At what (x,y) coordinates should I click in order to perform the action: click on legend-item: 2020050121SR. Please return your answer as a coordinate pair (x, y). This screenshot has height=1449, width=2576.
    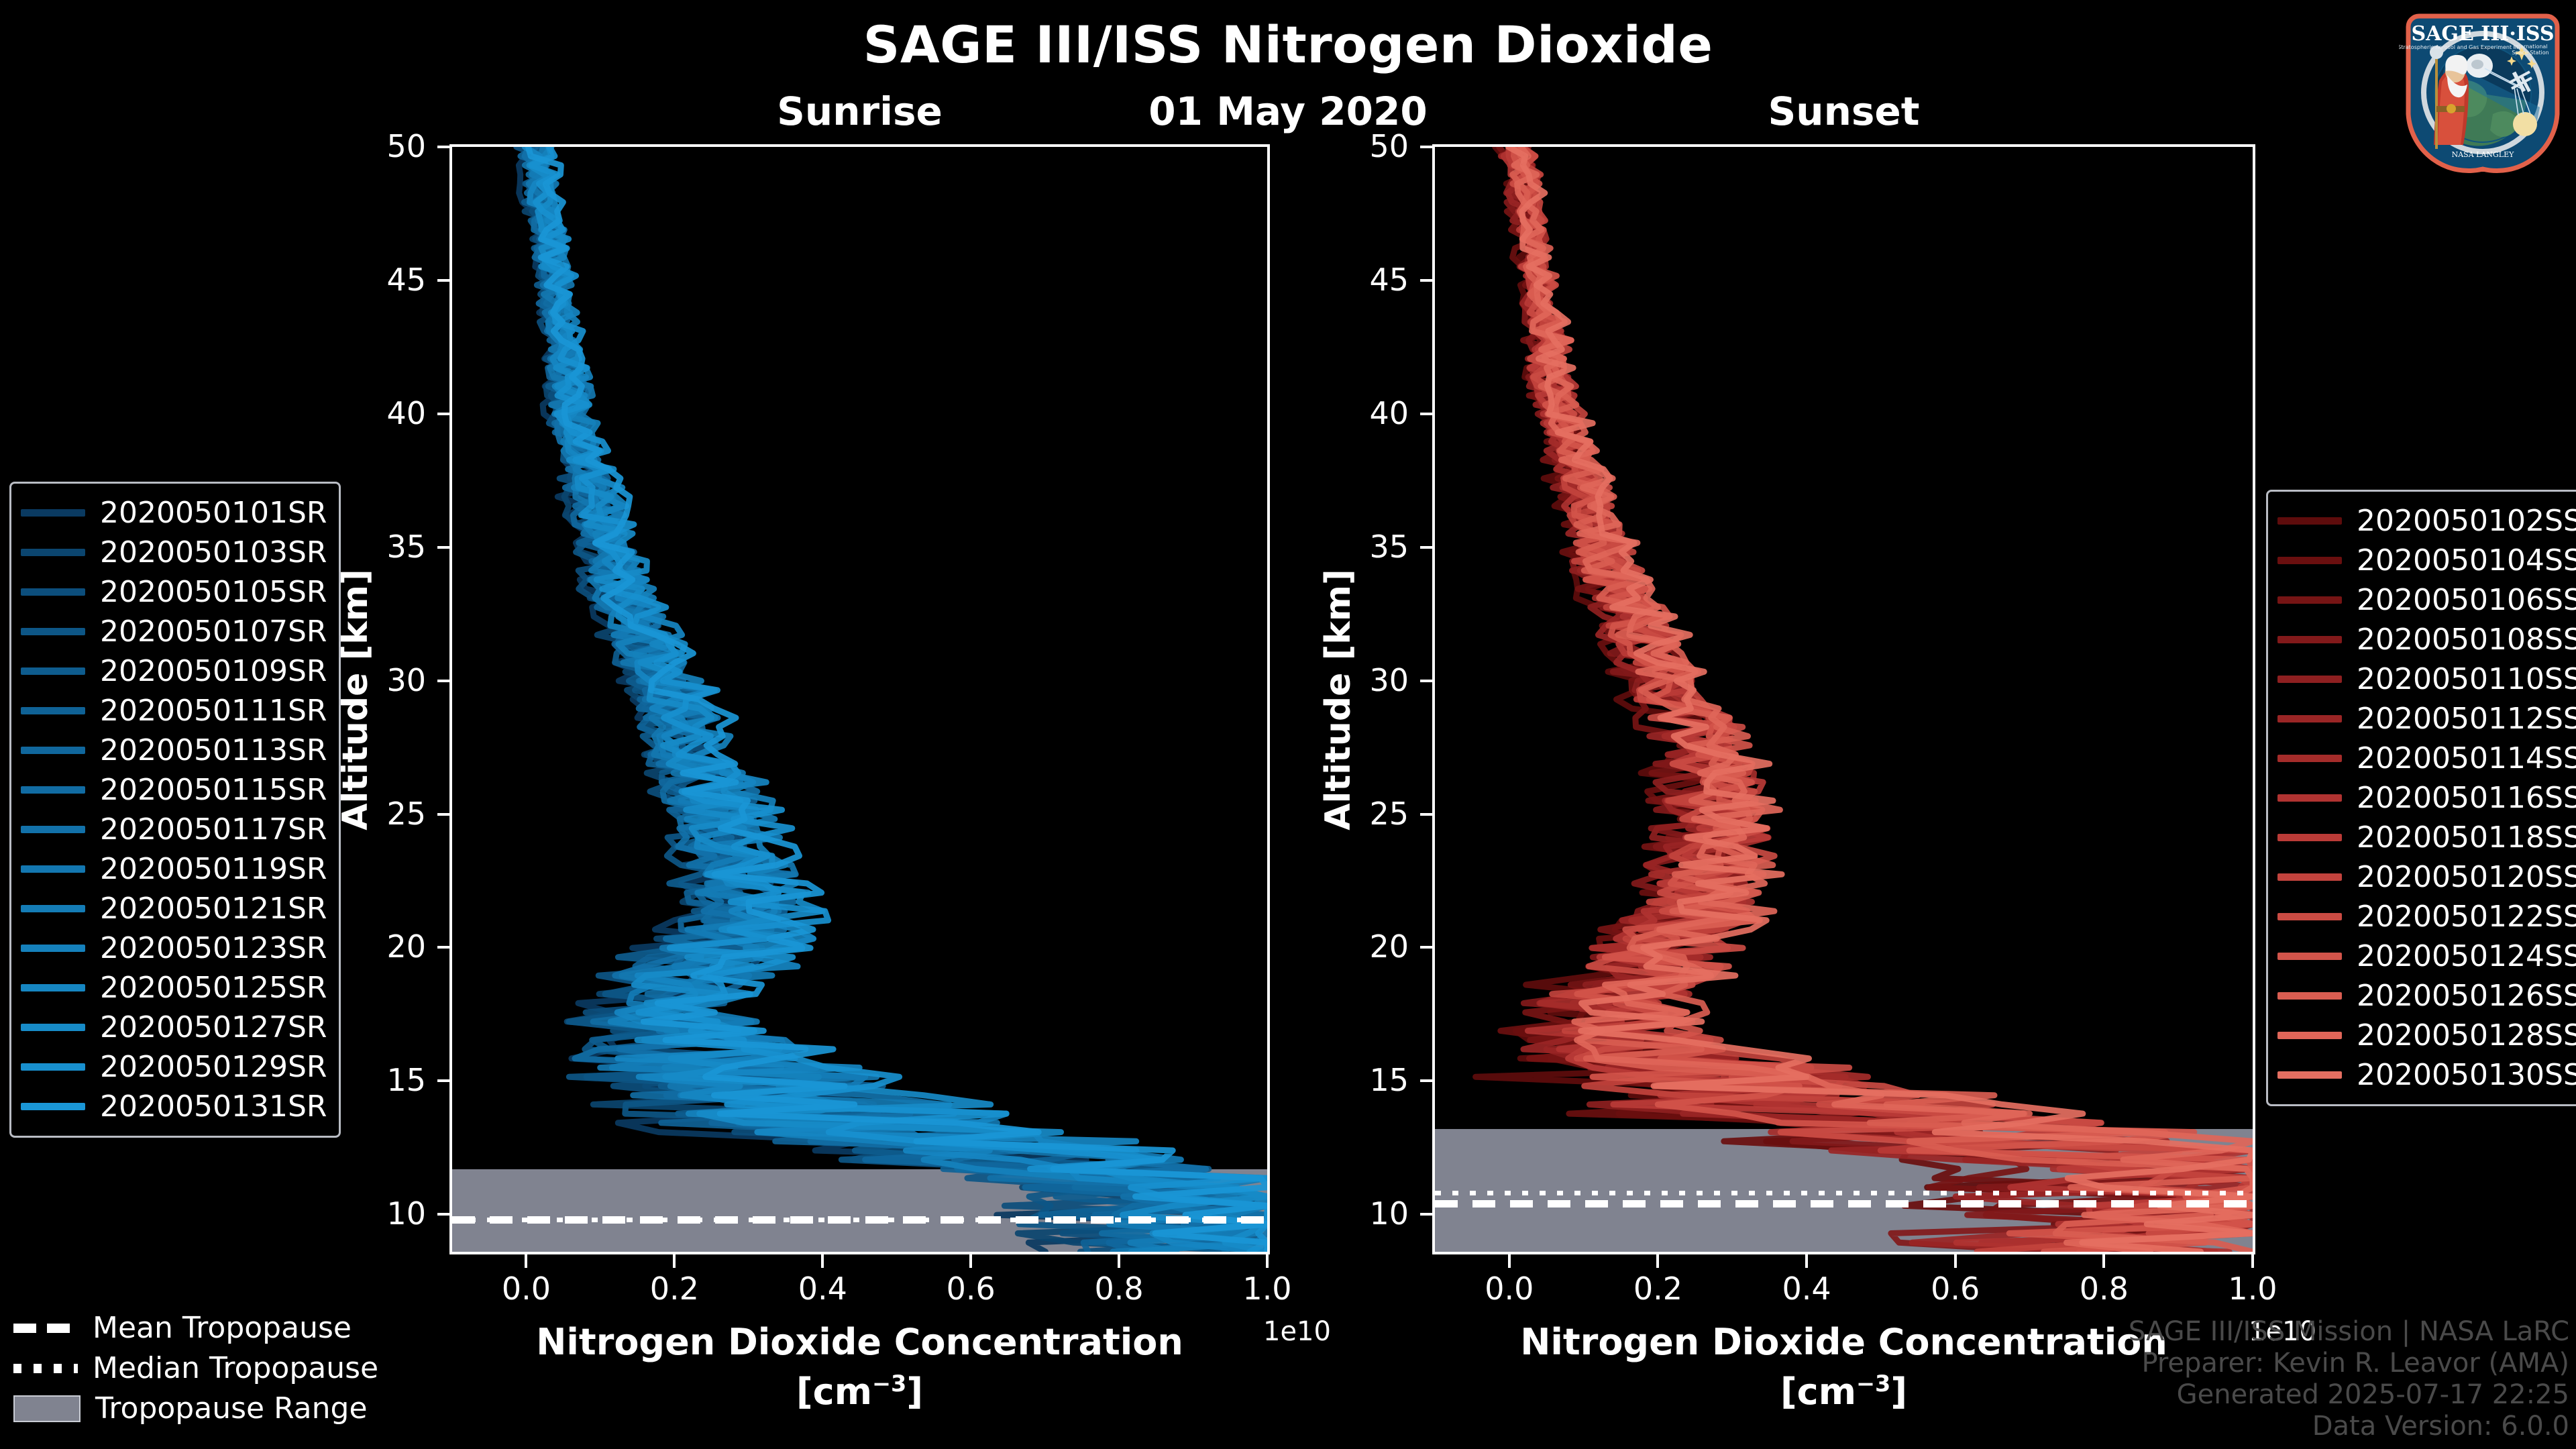
    Looking at the image, I should click on (174, 908).